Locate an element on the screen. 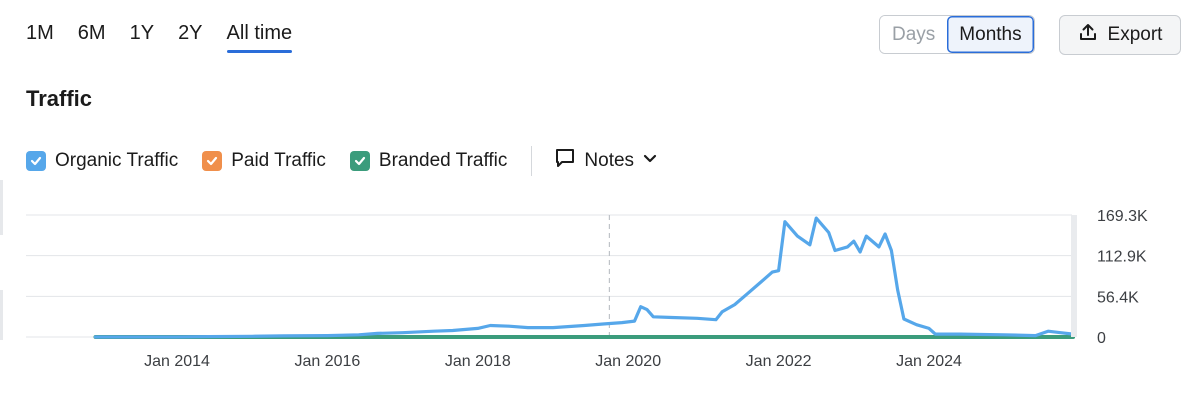 This screenshot has height=401, width=1199. y-tick-label: 112.9K is located at coordinates (1122, 257).